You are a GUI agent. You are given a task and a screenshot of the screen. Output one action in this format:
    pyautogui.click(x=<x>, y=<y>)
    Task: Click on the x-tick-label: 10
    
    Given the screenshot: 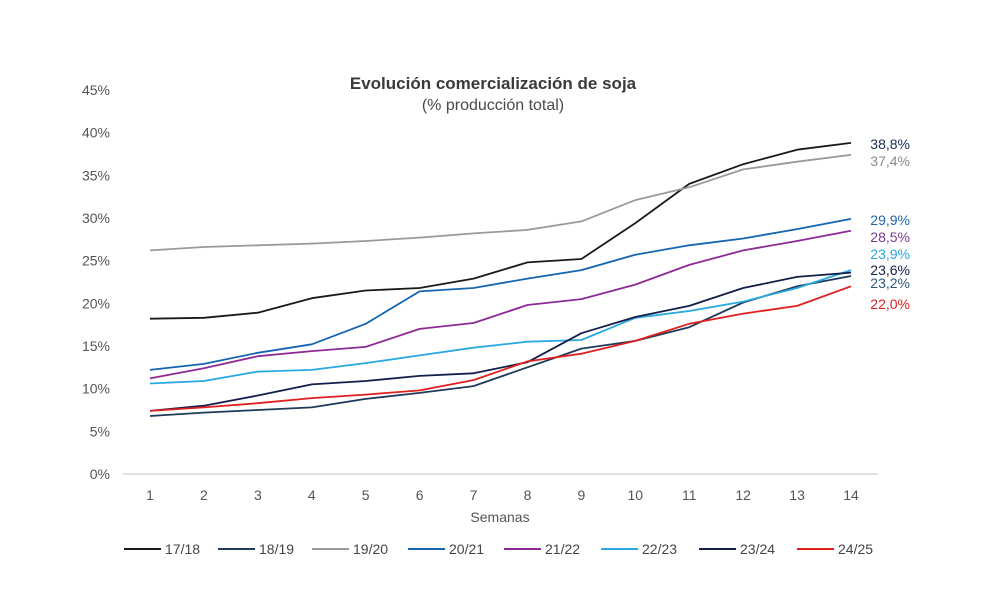 What is the action you would take?
    pyautogui.click(x=636, y=495)
    